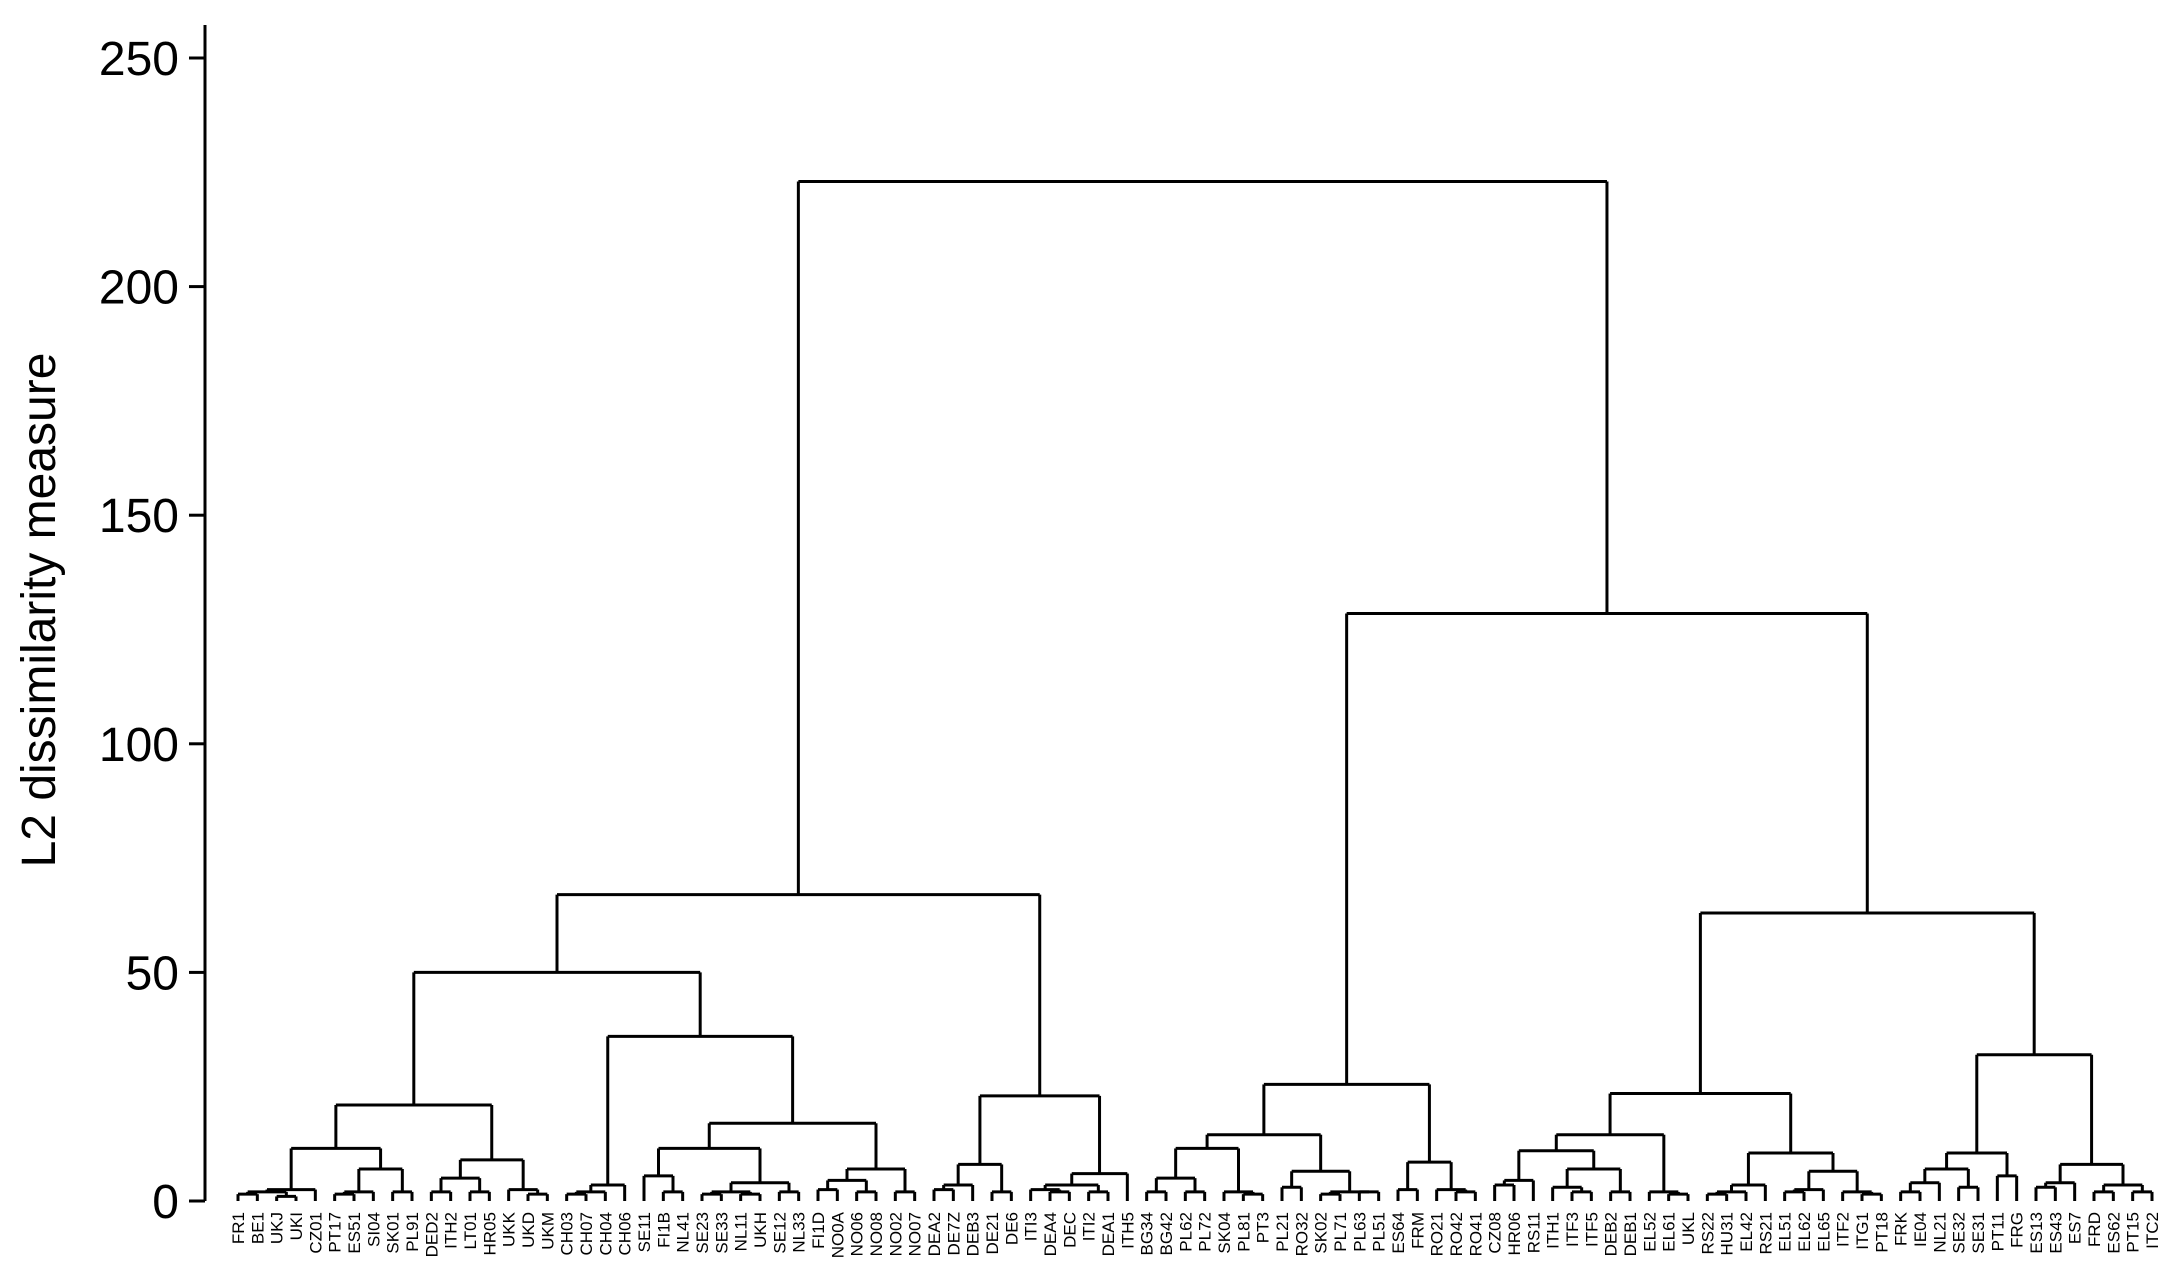  Describe the element at coordinates (818, 1230) in the screenshot. I see `leaf-label: FI1D` at that location.